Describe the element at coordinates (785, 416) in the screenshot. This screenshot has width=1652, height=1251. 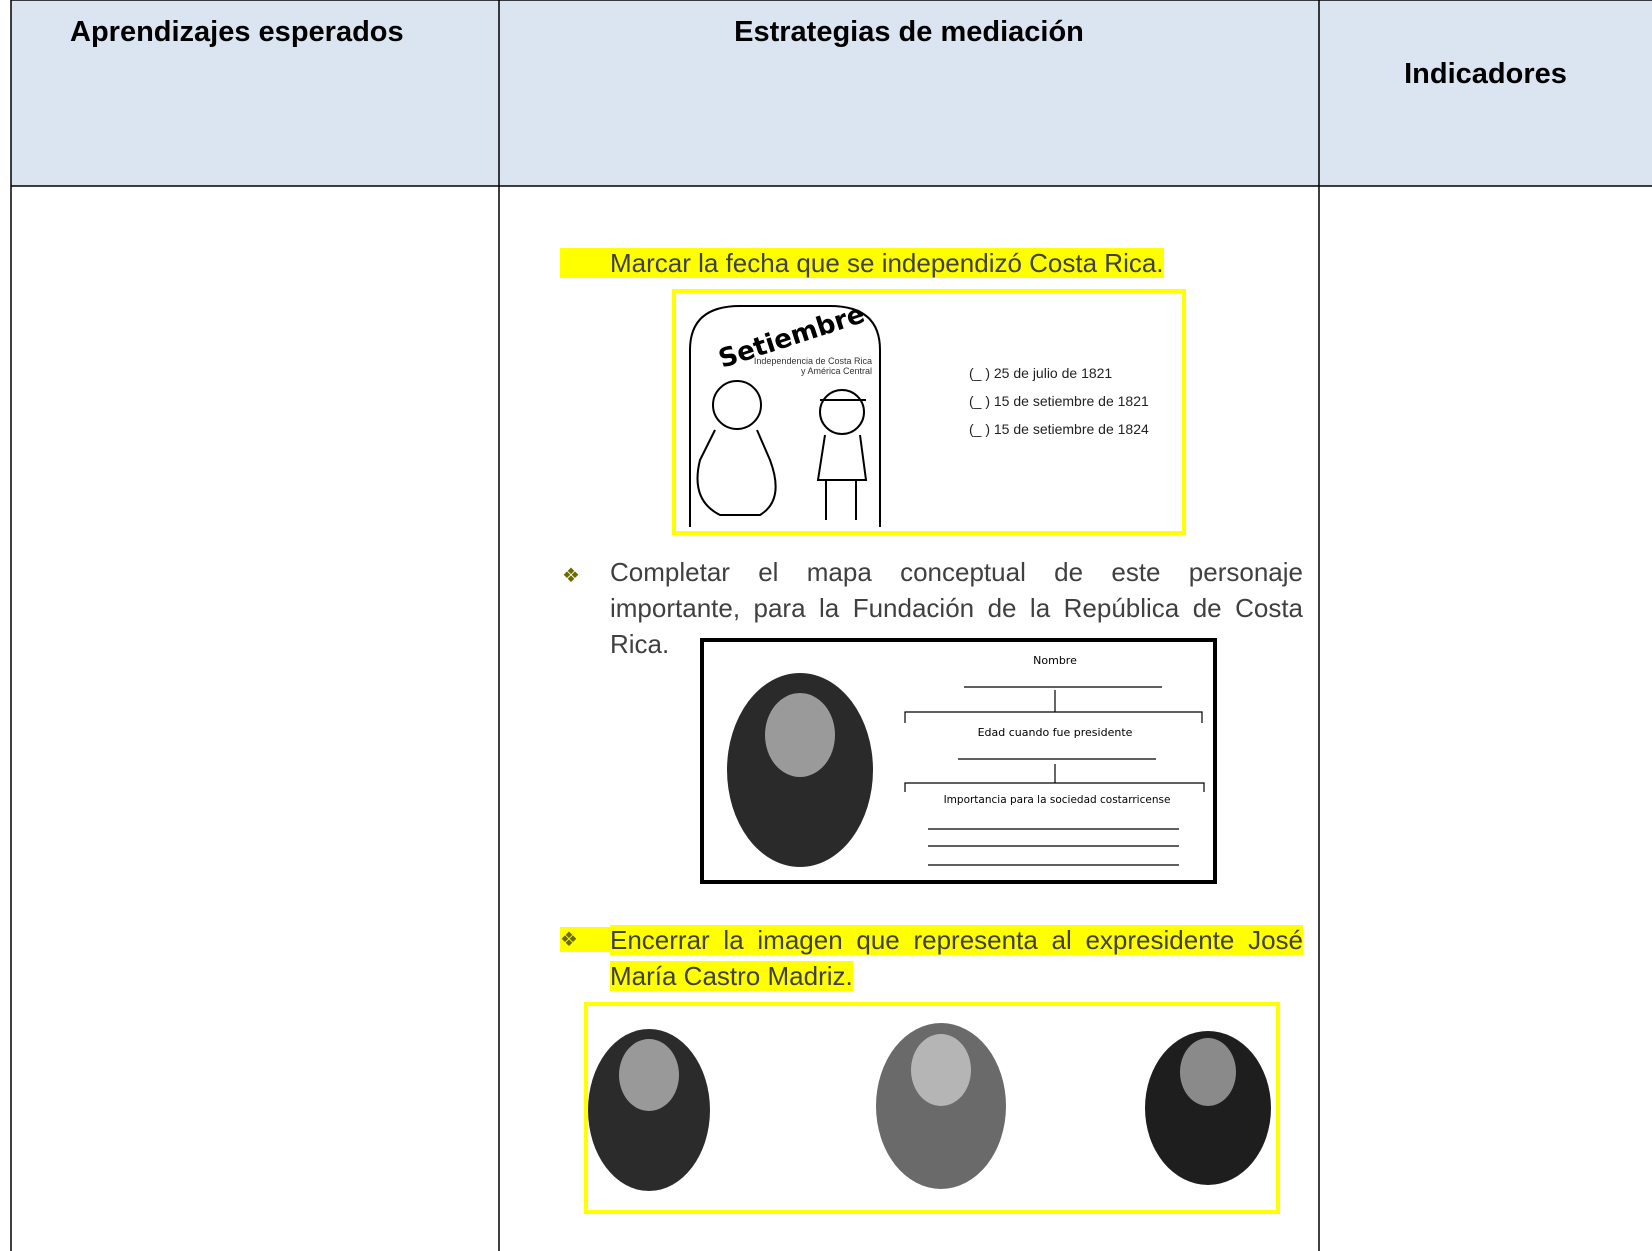
I see `calendar-frame` at that location.